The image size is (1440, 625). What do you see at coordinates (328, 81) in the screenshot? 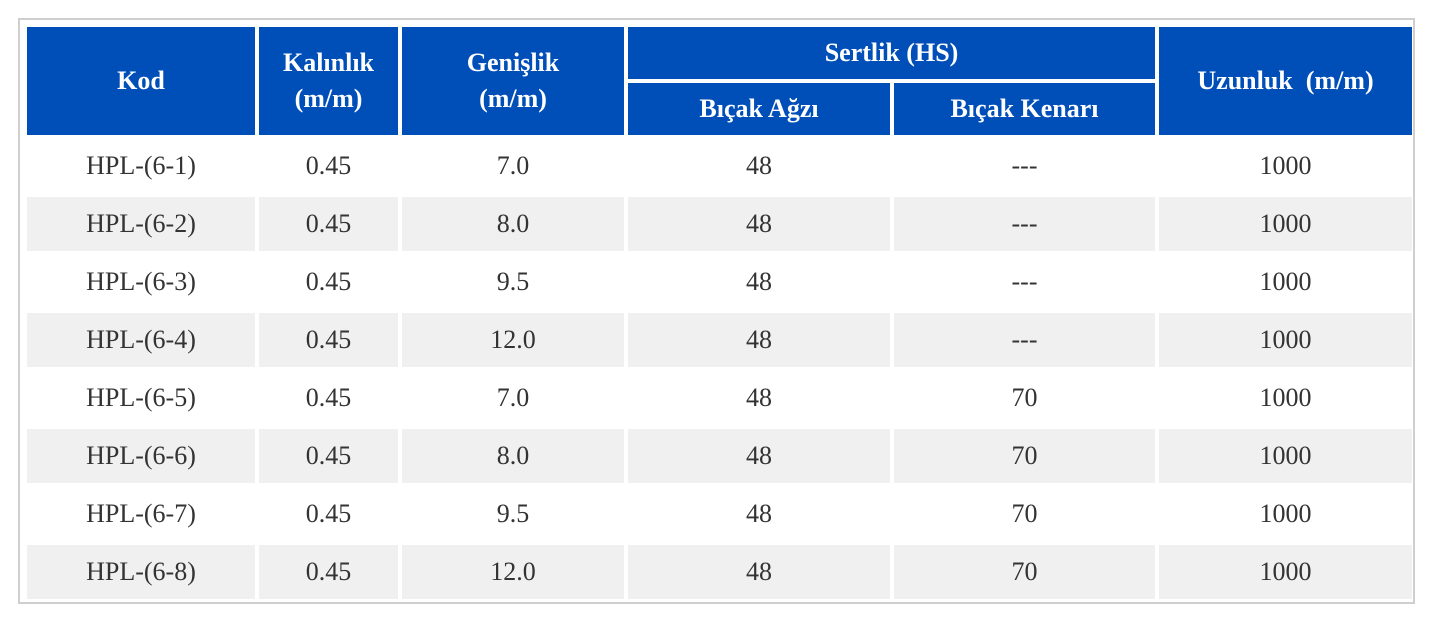
I see `header-kalinlik: Kalınlık (m/m)` at bounding box center [328, 81].